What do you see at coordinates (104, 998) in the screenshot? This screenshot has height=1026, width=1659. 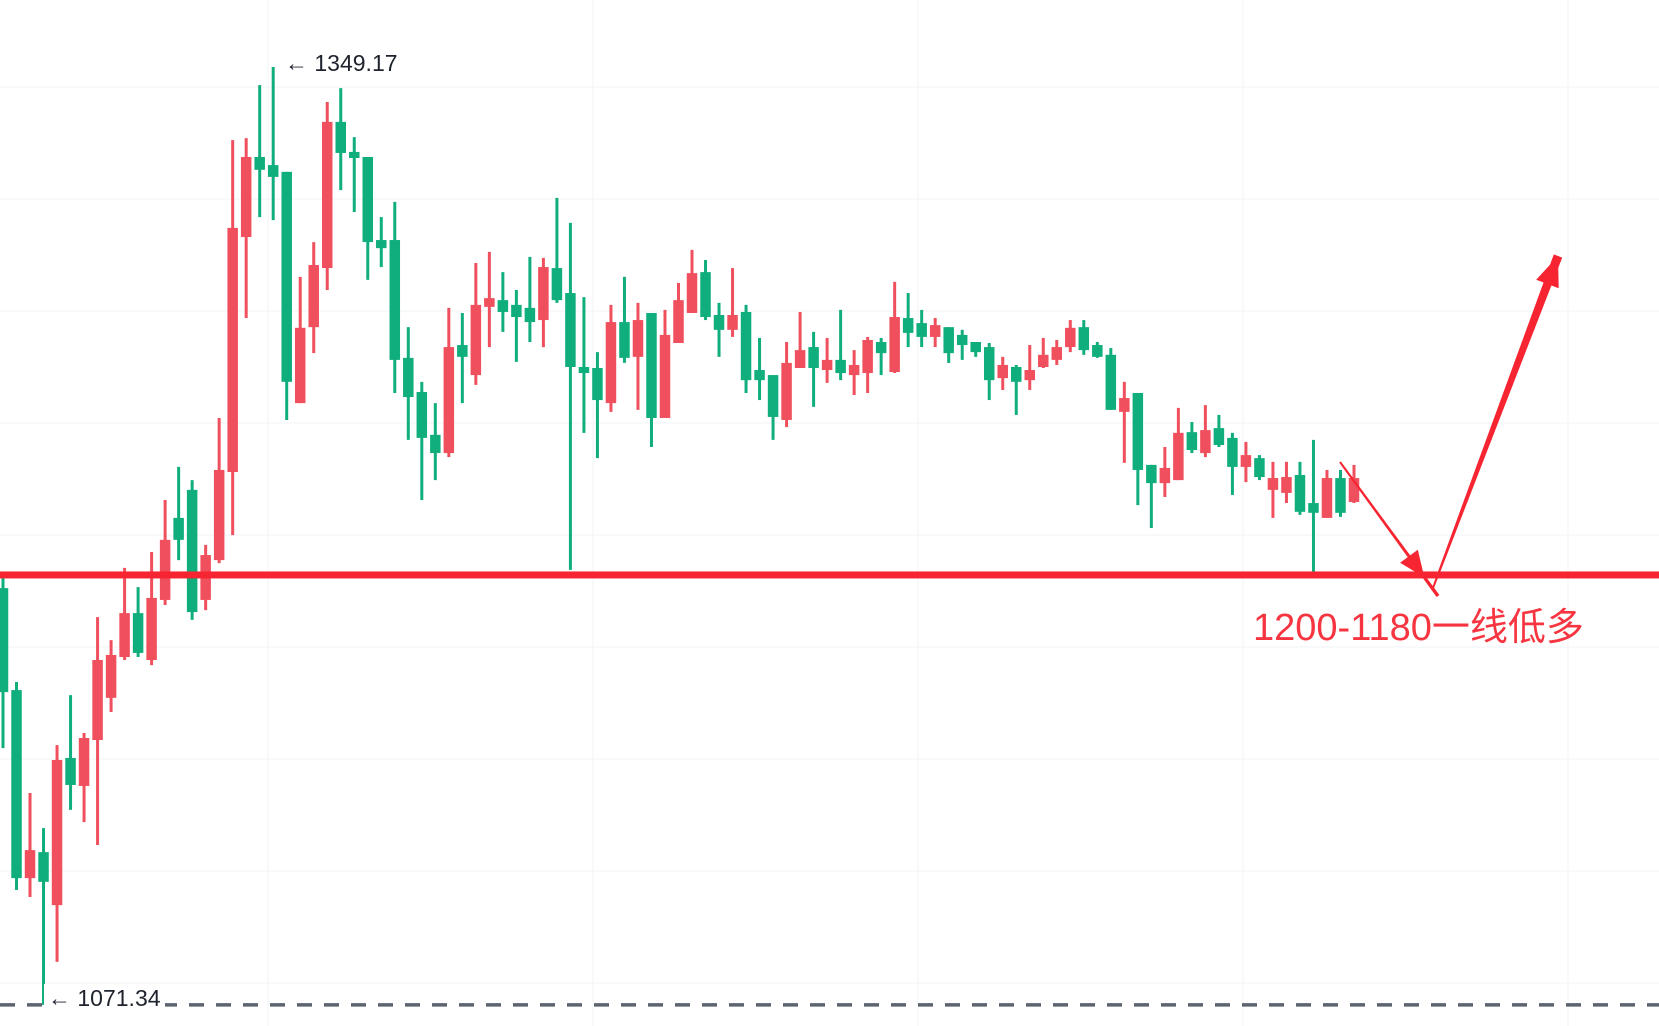 I see `low-price-label: ← 1071.34` at bounding box center [104, 998].